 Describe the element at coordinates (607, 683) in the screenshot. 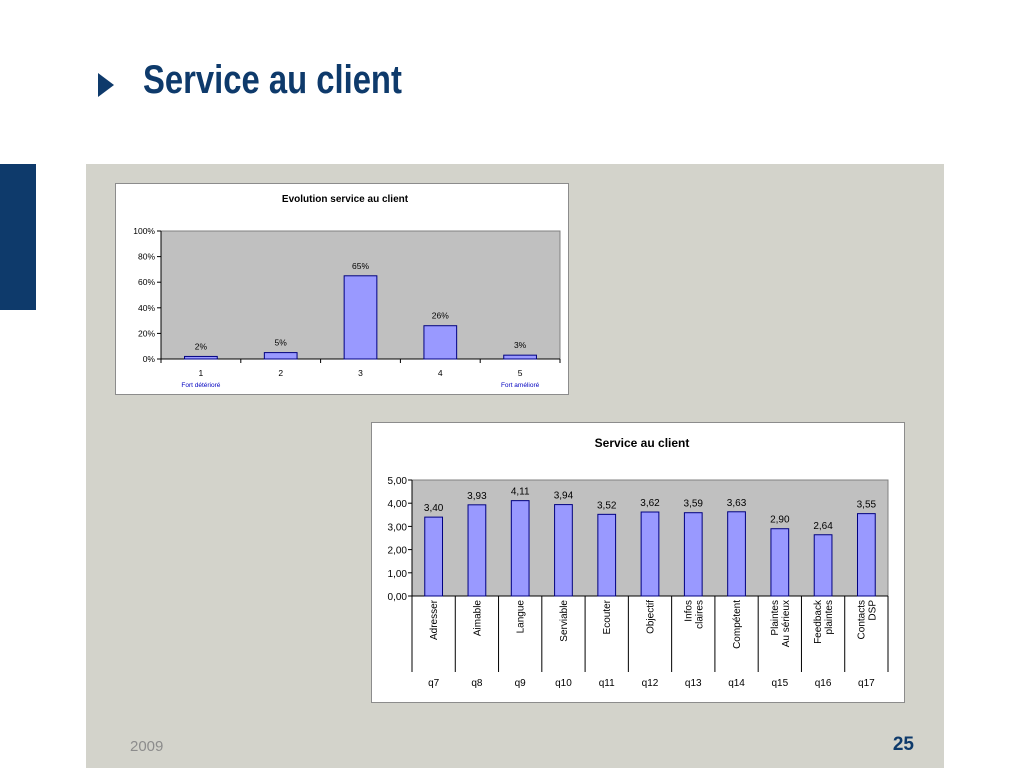

I see `question-code: q11` at that location.